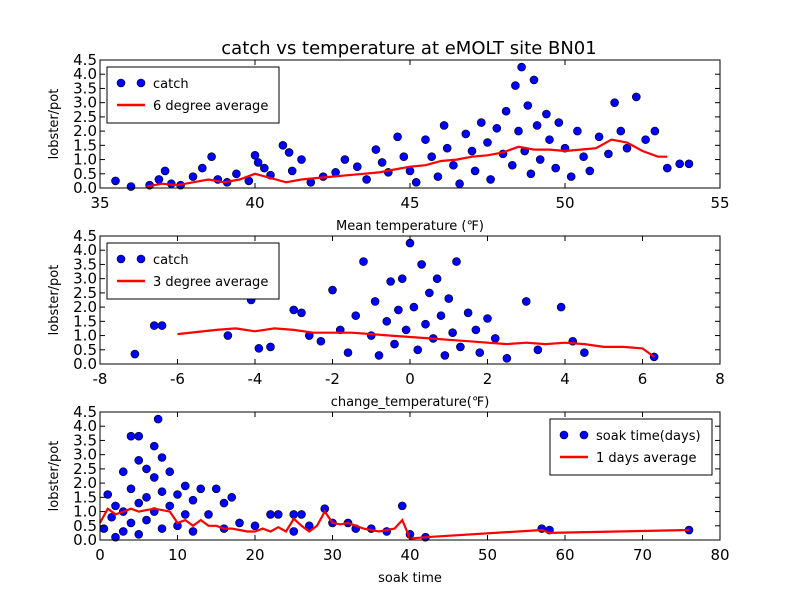 The width and height of the screenshot is (800, 600). I want to click on legend-label: soak time(days), so click(648, 436).